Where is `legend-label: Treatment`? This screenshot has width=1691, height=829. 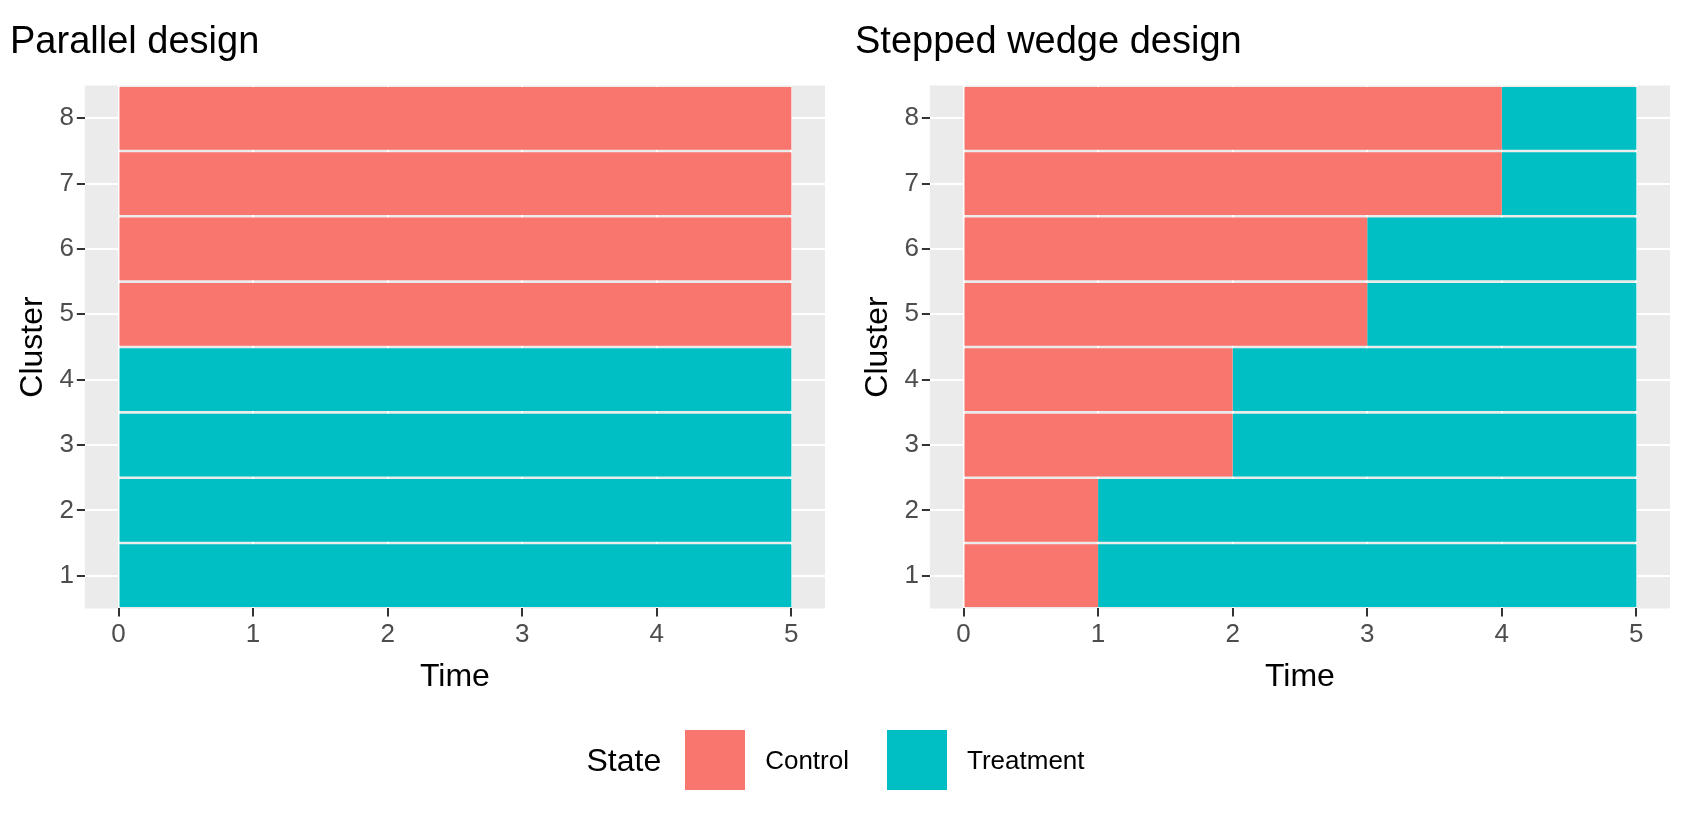 legend-label: Treatment is located at coordinates (1026, 760).